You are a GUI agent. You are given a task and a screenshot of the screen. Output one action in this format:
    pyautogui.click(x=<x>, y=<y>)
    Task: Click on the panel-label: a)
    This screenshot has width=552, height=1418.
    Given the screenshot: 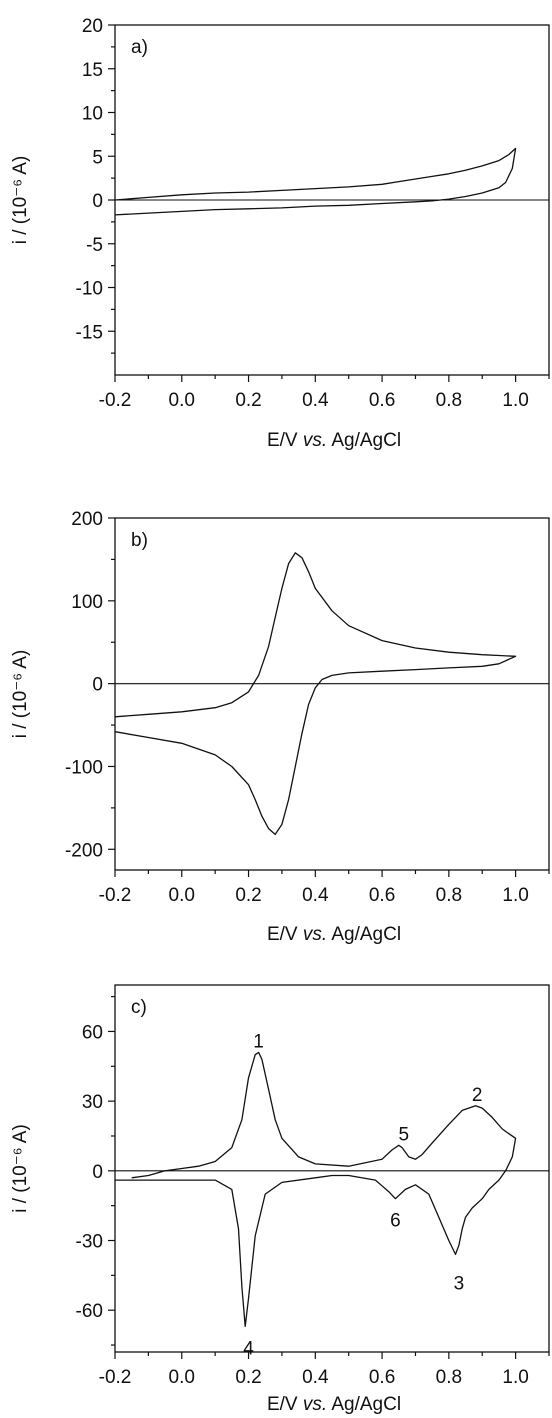 What is the action you would take?
    pyautogui.click(x=139, y=47)
    